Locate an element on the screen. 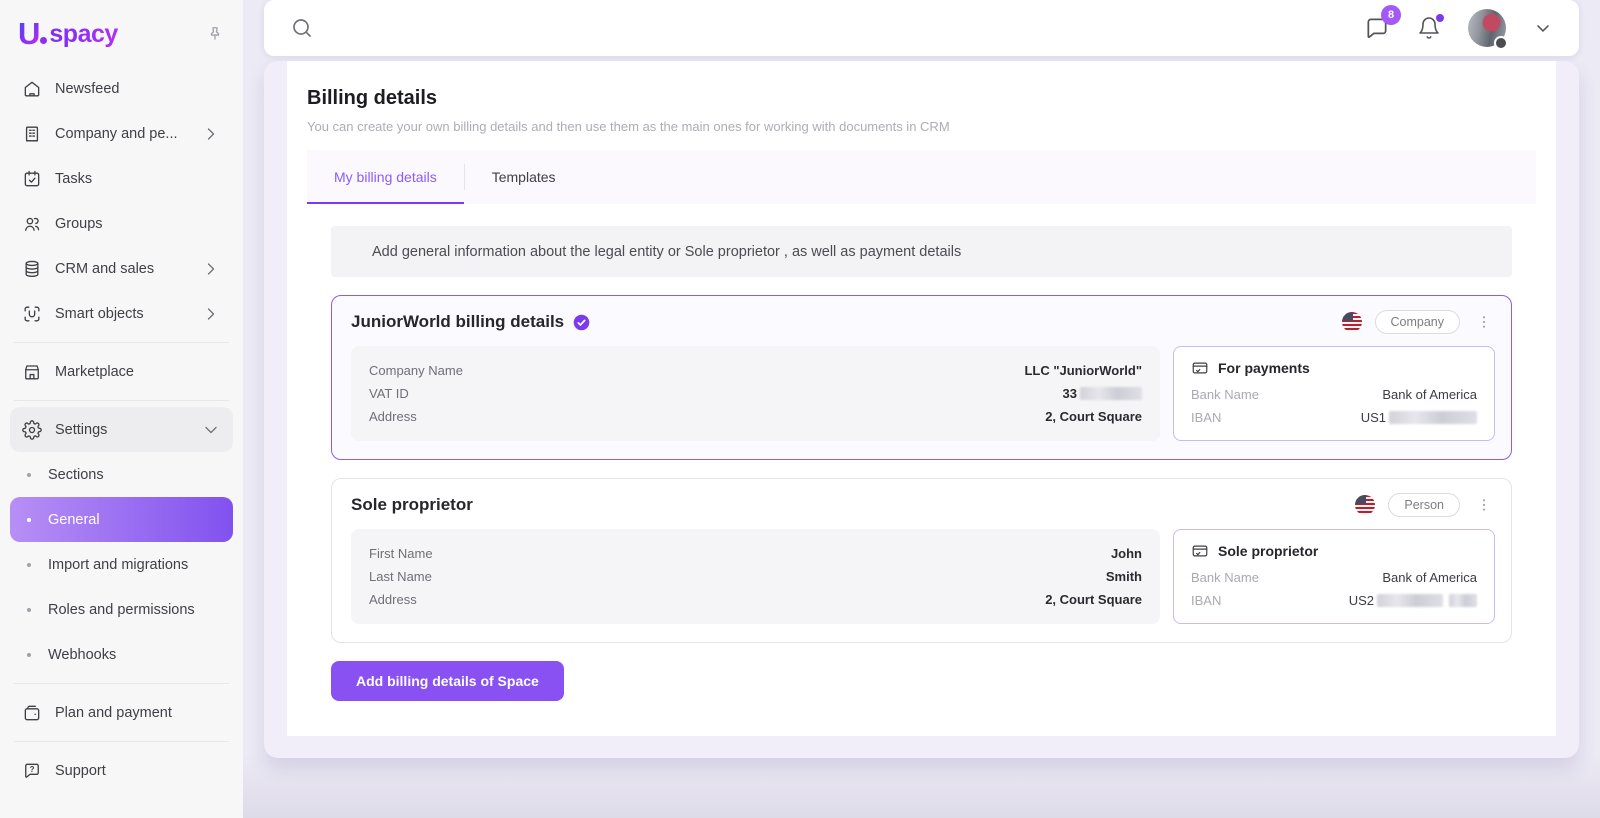 The width and height of the screenshot is (1600, 818). payment-label: Bank Name is located at coordinates (1225, 394).